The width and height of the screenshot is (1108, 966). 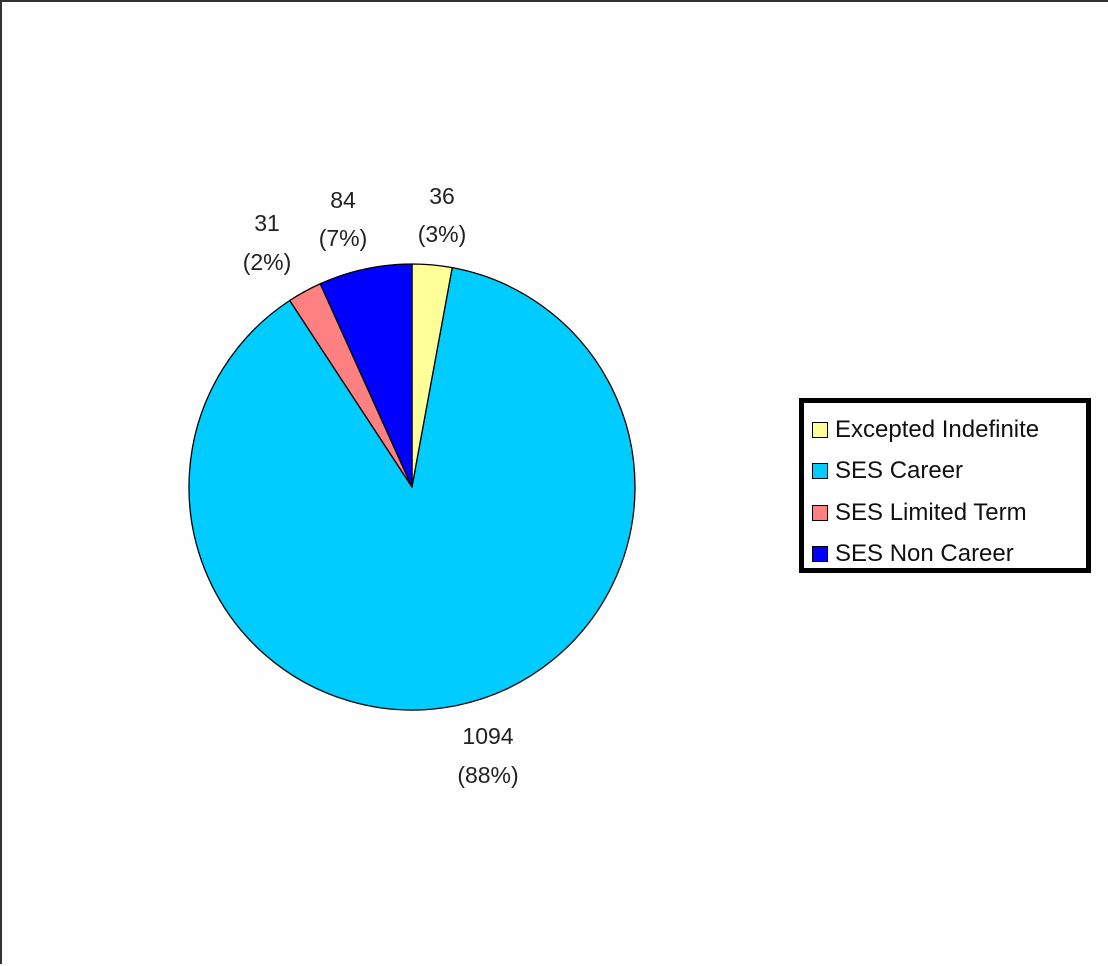 I want to click on legend-item-ses-career: SES Career, so click(x=949, y=472).